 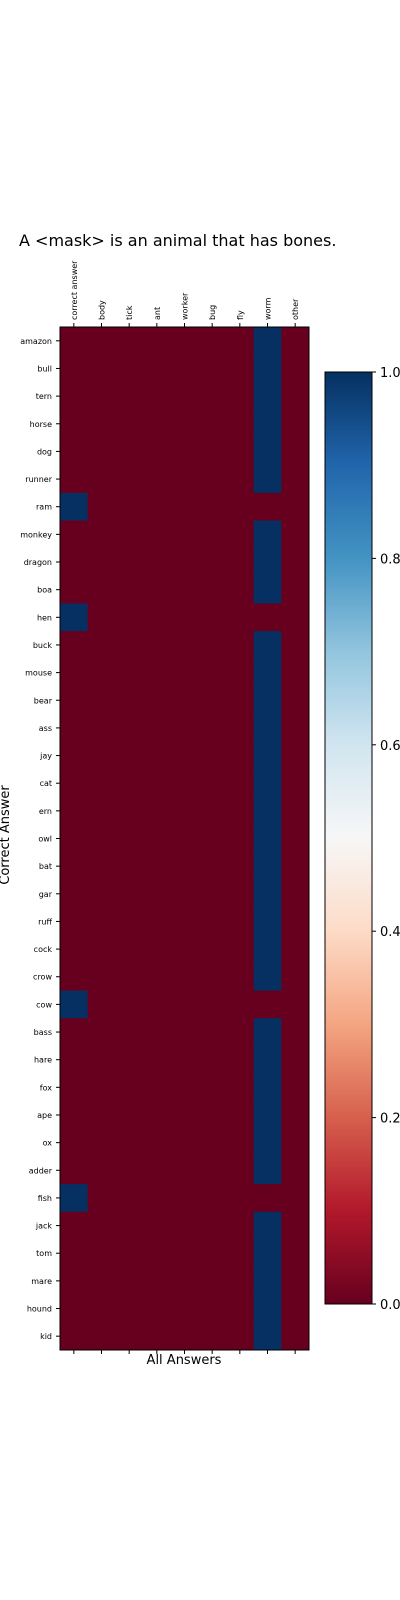 I want to click on x-tick-label: worker, so click(x=185, y=306).